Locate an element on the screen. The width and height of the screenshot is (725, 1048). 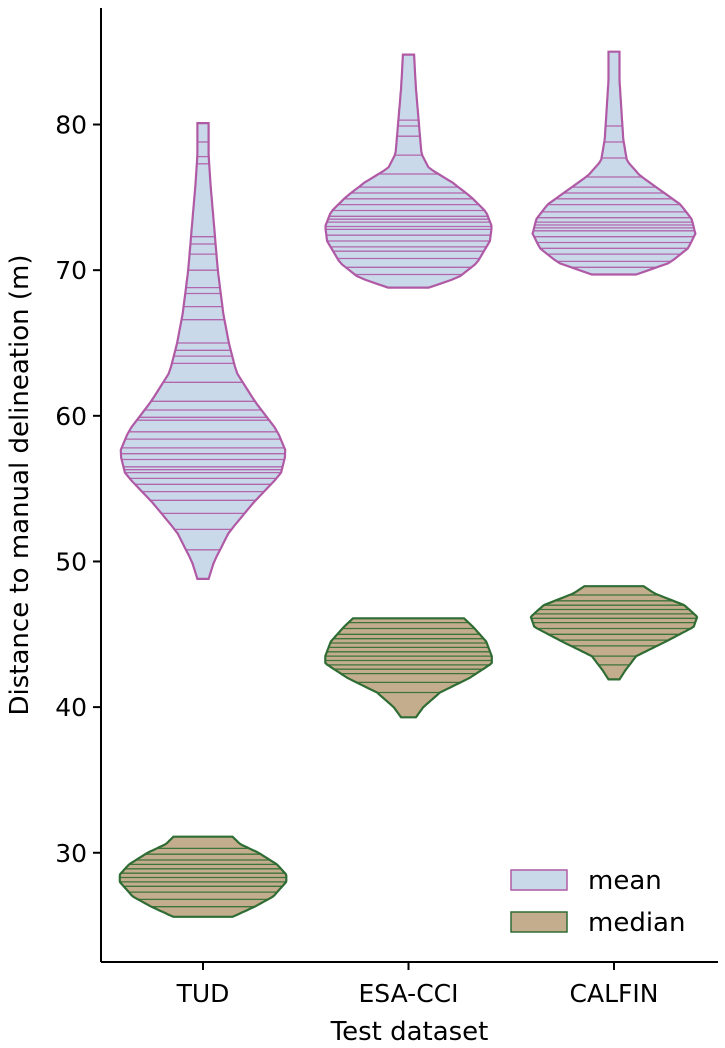
legend-swatch-median is located at coordinates (539, 922).